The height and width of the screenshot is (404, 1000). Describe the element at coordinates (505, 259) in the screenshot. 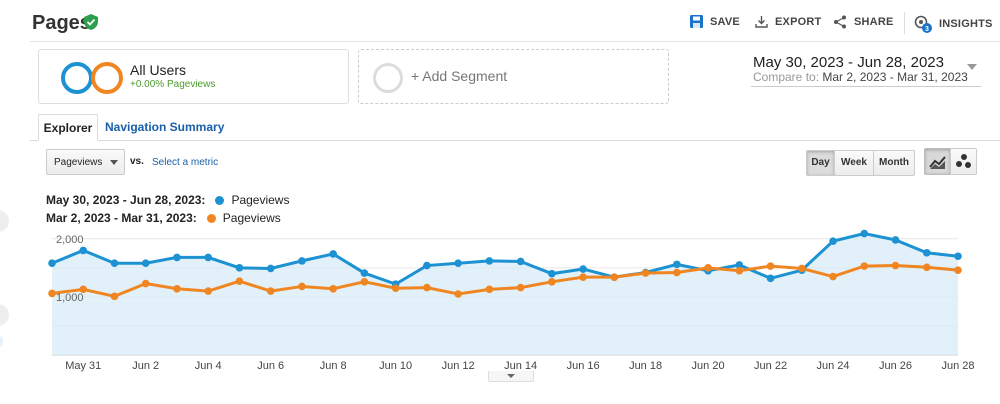

I see `series-line-current` at that location.